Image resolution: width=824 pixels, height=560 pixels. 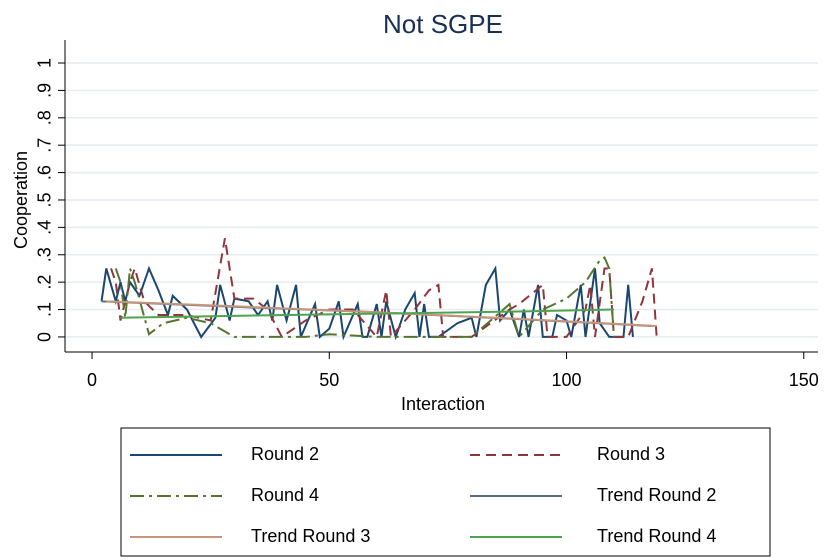 What do you see at coordinates (329, 380) in the screenshot?
I see `x-tick-label: 50` at bounding box center [329, 380].